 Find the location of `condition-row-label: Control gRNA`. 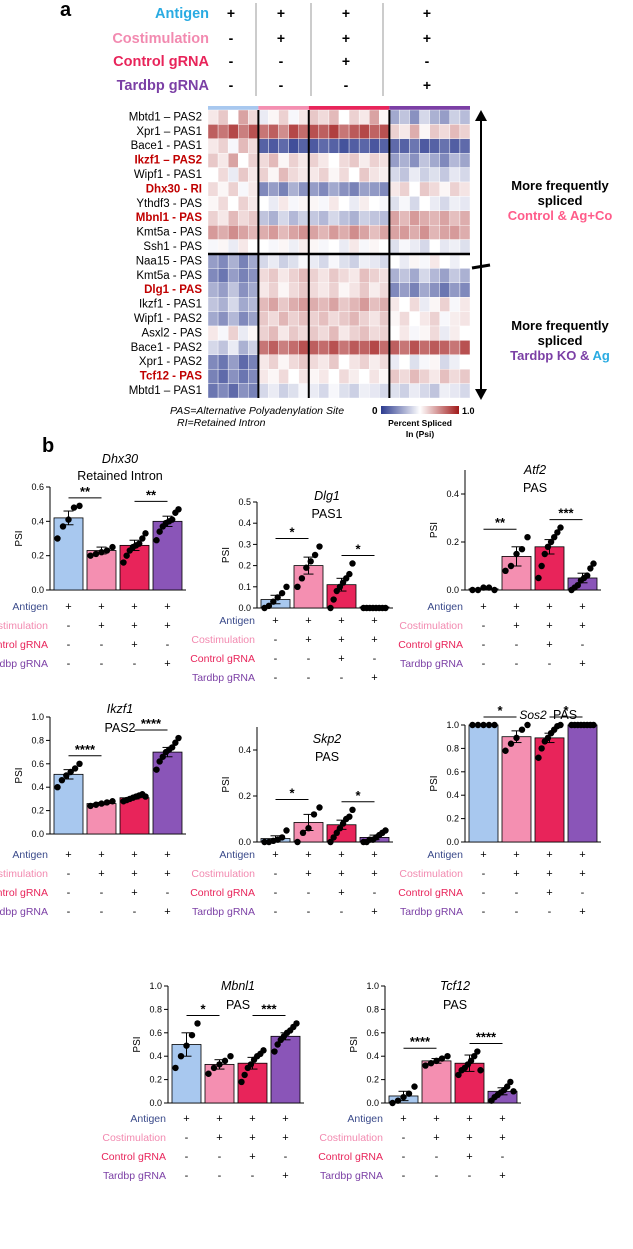

condition-row-label: Control gRNA is located at coordinates (24, 893).